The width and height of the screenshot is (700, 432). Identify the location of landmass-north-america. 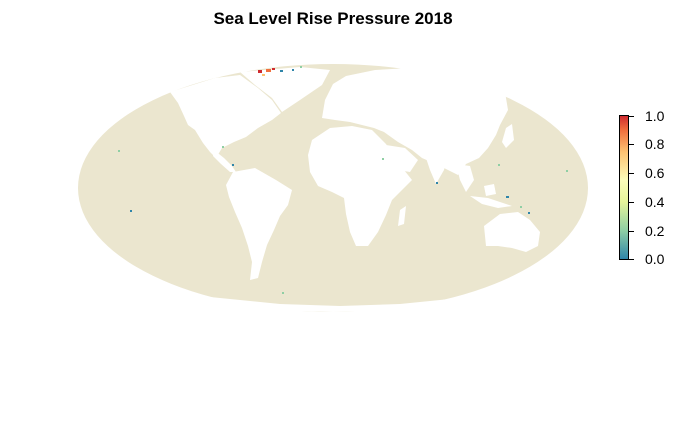
(225, 116).